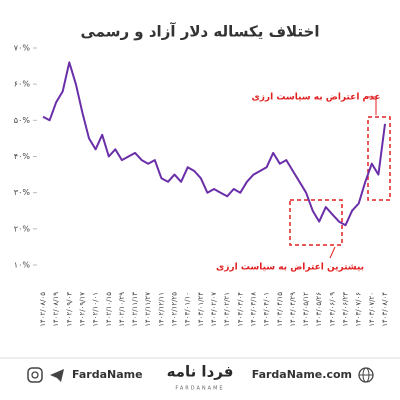 Image resolution: width=400 pixels, height=400 pixels. Describe the element at coordinates (22, 84) in the screenshot. I see `y-tick-label: ۶۰%` at that location.